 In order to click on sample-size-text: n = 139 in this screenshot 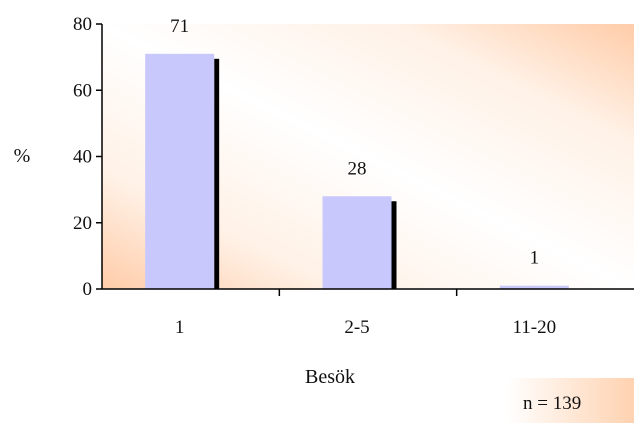, I will do `click(552, 403)`.